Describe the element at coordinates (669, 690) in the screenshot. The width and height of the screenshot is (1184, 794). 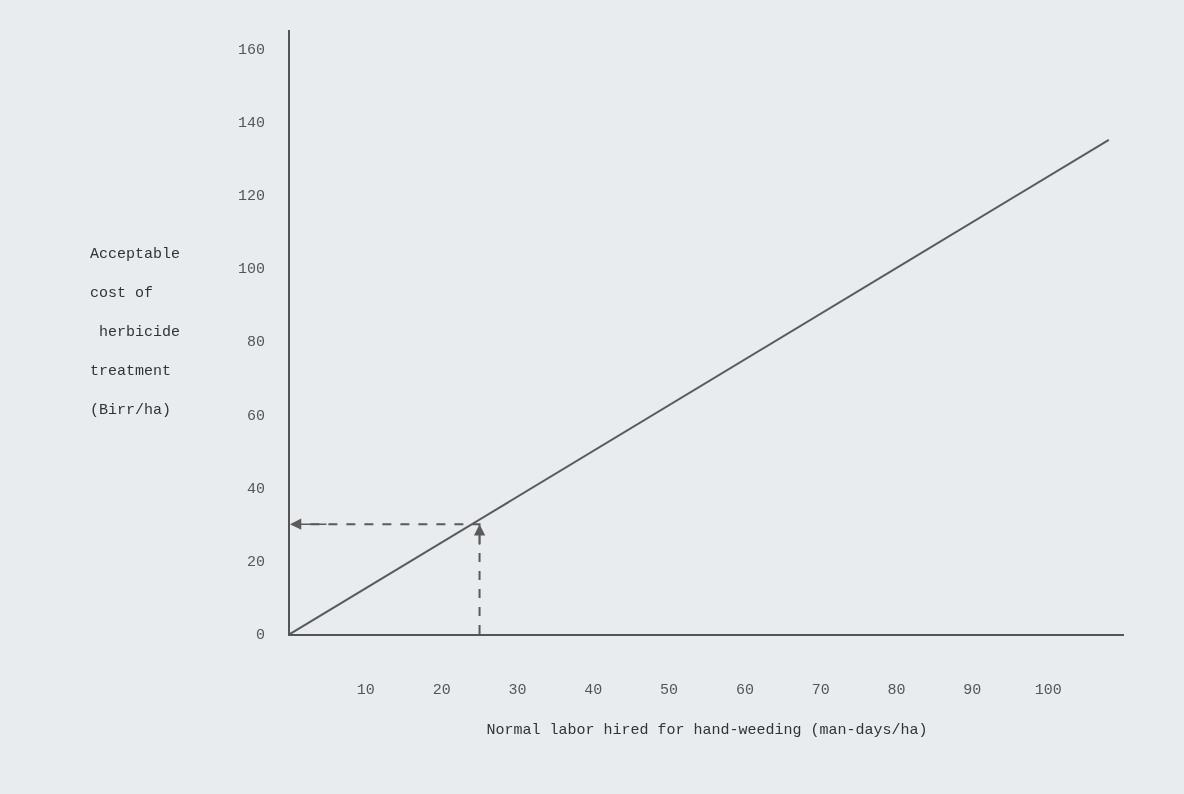
I see `x-tick-label: 50` at that location.